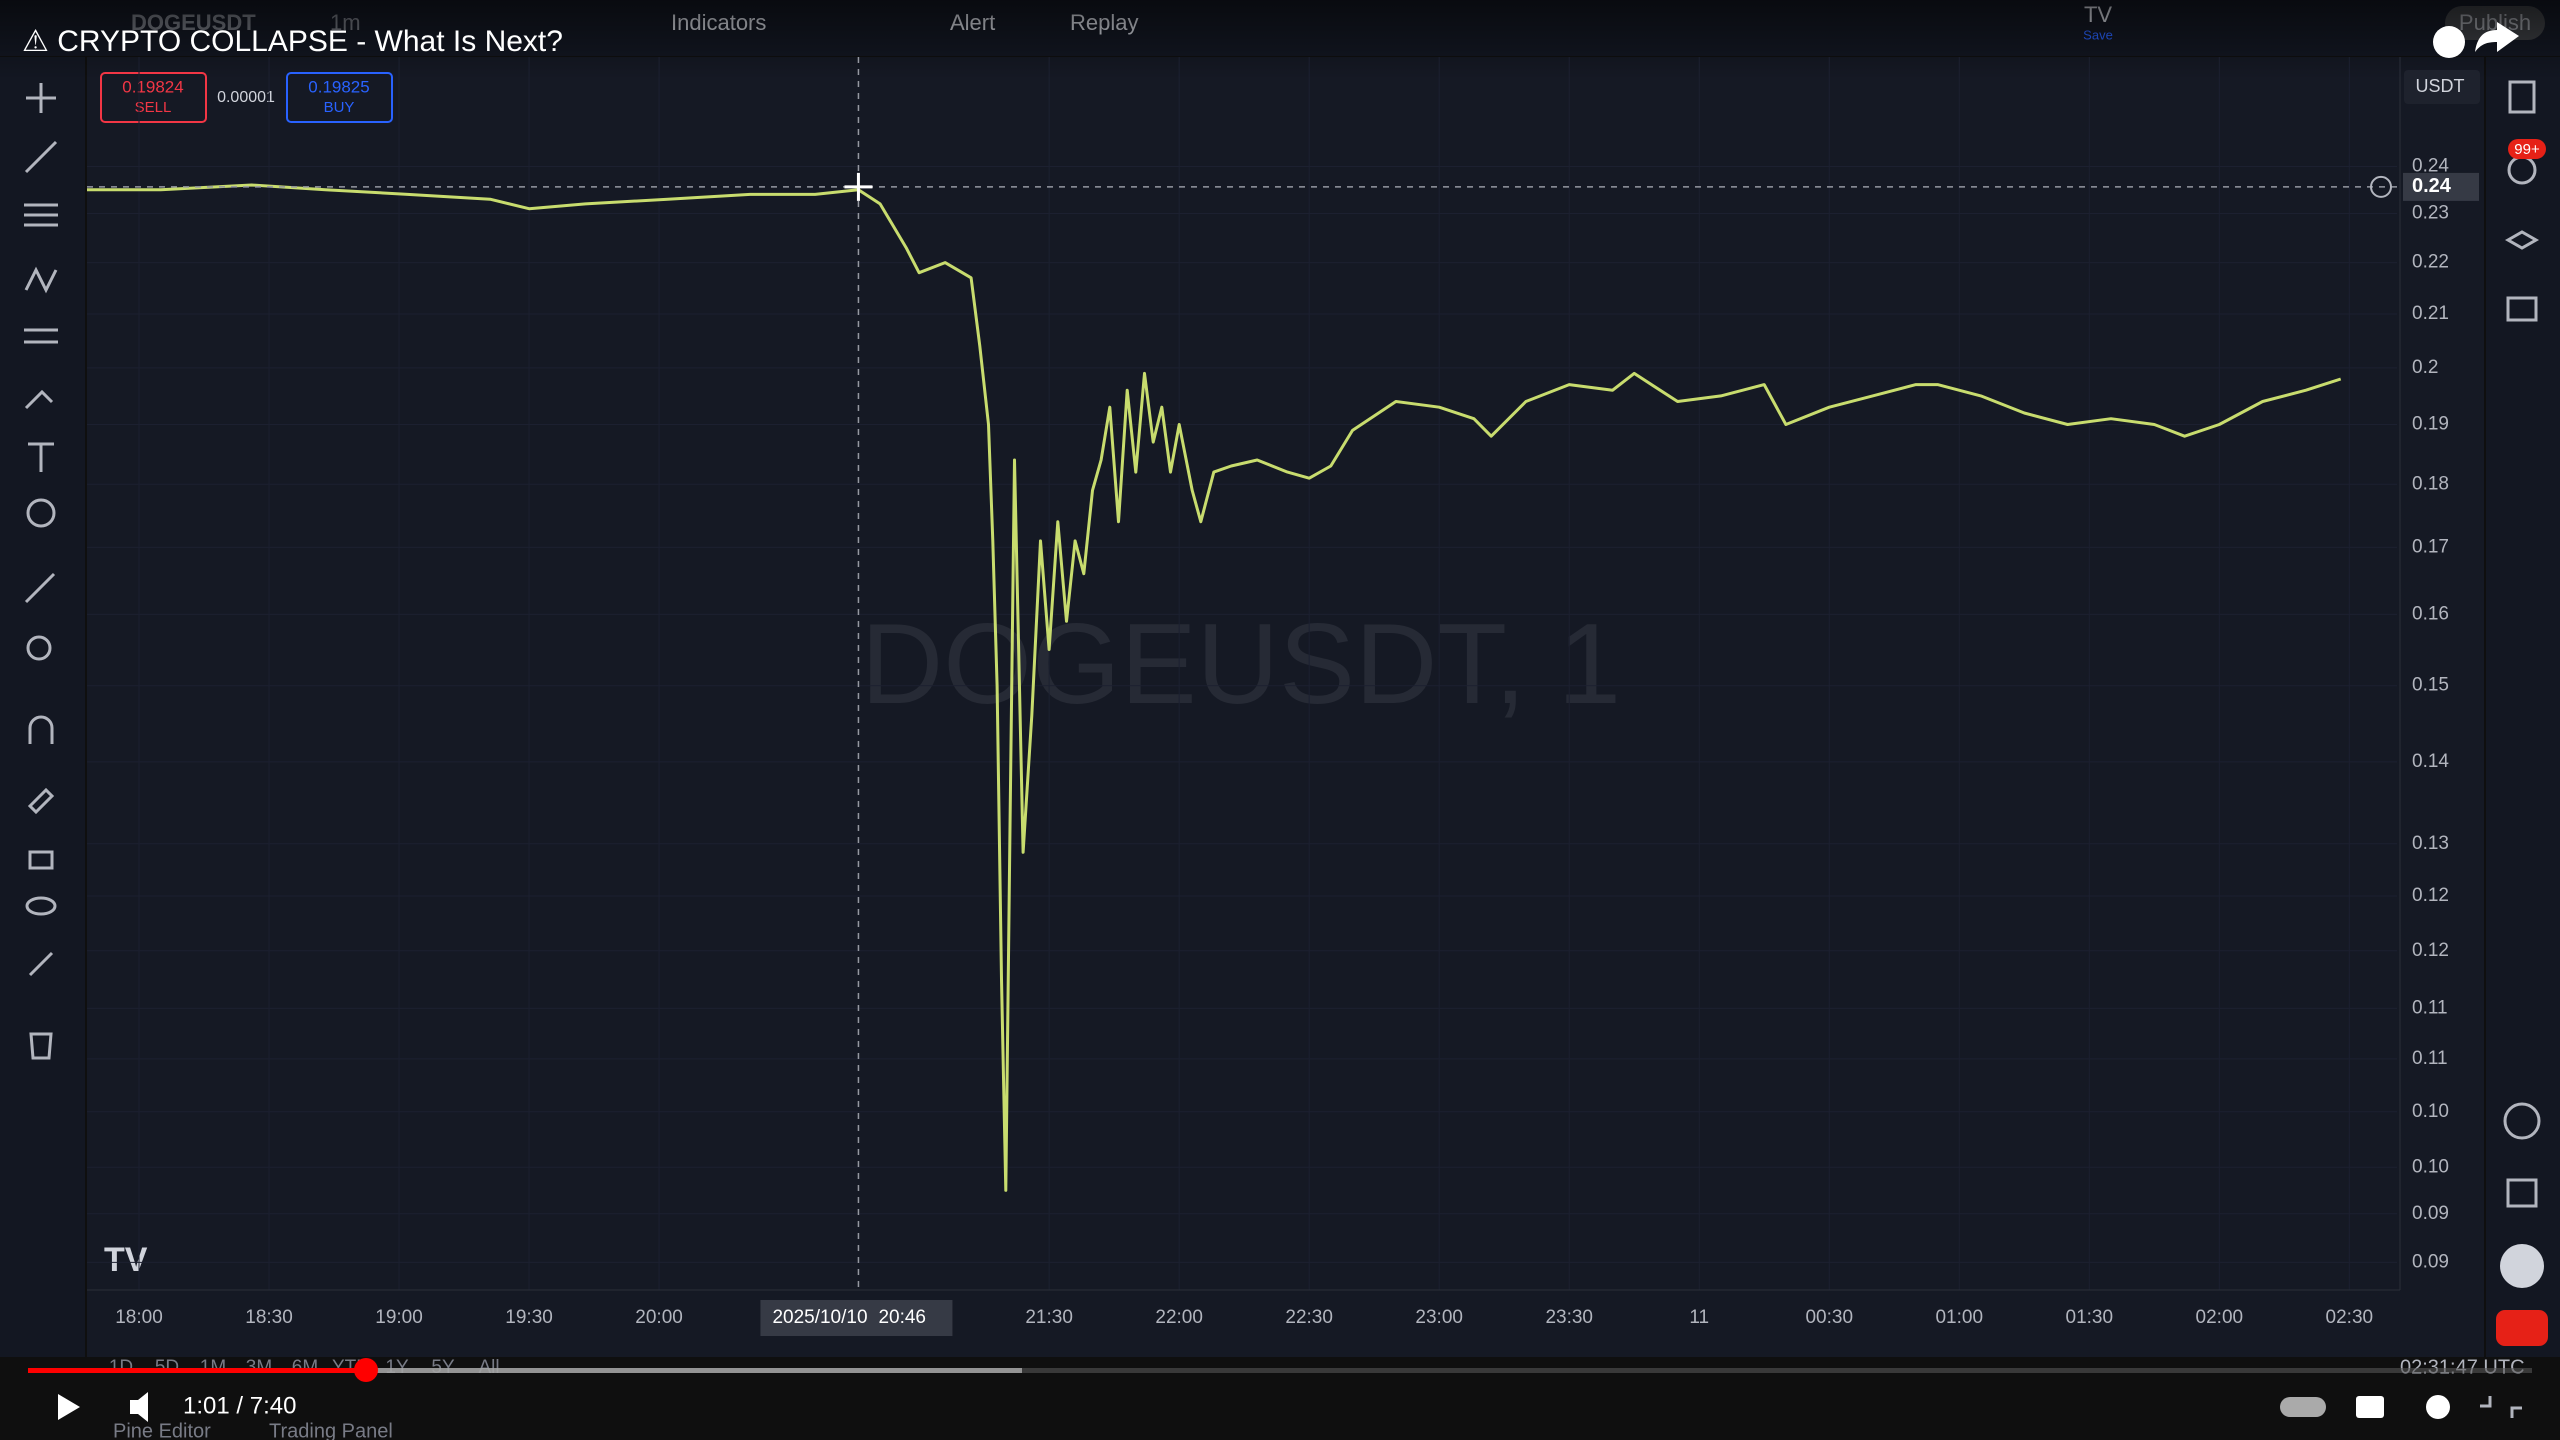  I want to click on captions-button, so click(2370, 1407).